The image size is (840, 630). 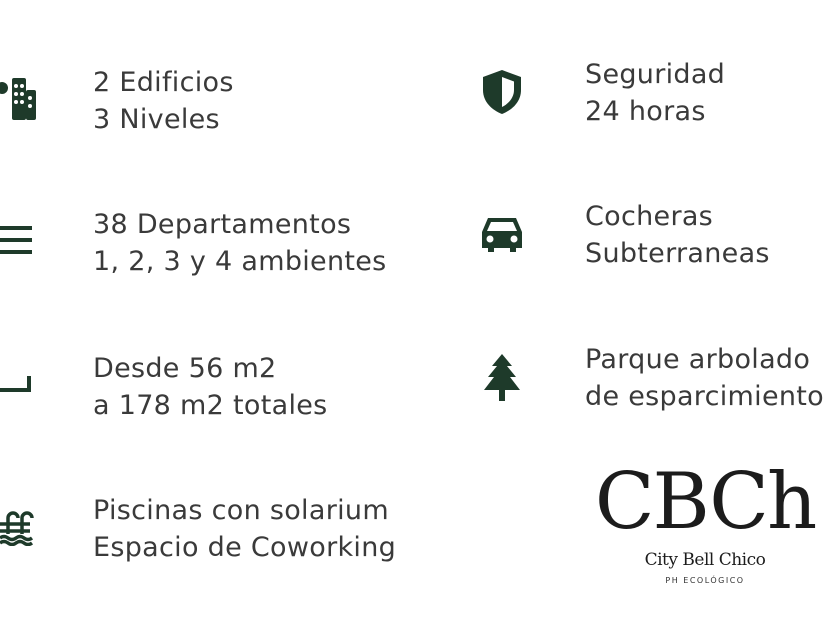 I want to click on logo-mark: CBCh, so click(x=705, y=502).